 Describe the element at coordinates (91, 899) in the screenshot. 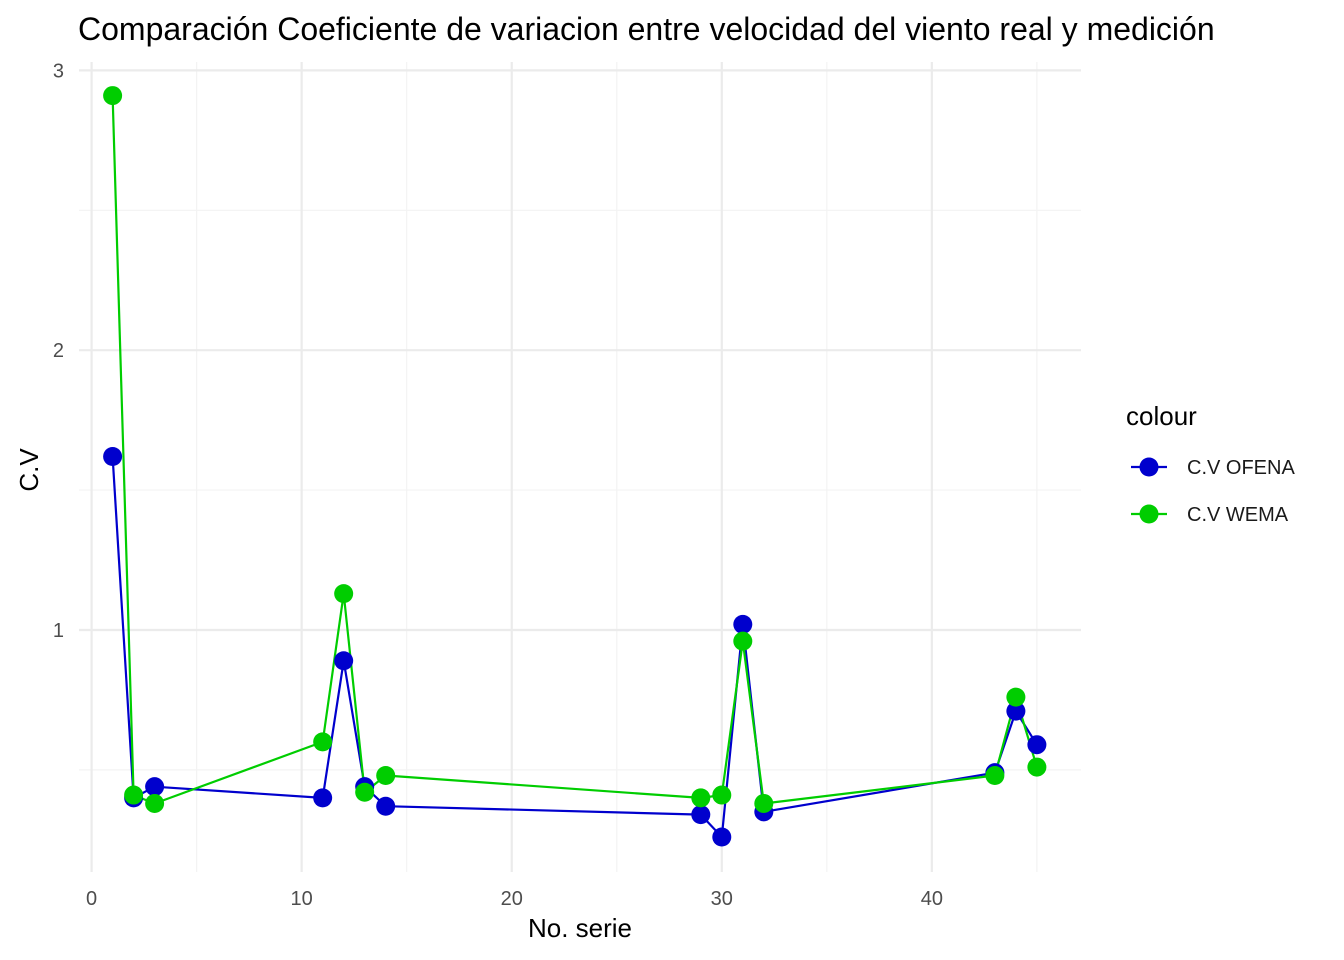

I see `x-tick-label: 0` at that location.